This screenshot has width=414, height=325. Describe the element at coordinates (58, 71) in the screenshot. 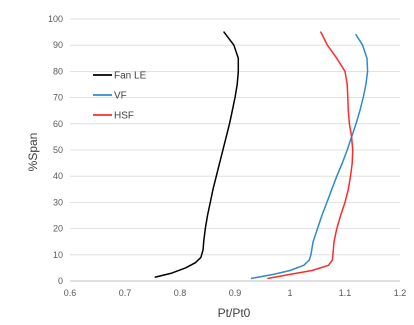

I see `y-tick-label: 80` at that location.